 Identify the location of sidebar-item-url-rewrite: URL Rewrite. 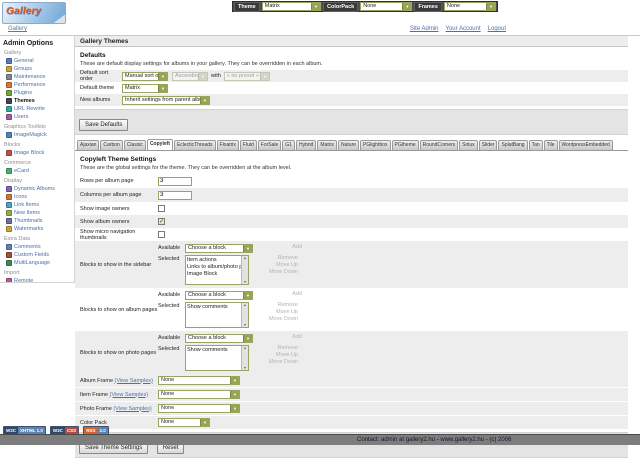
(40, 109).